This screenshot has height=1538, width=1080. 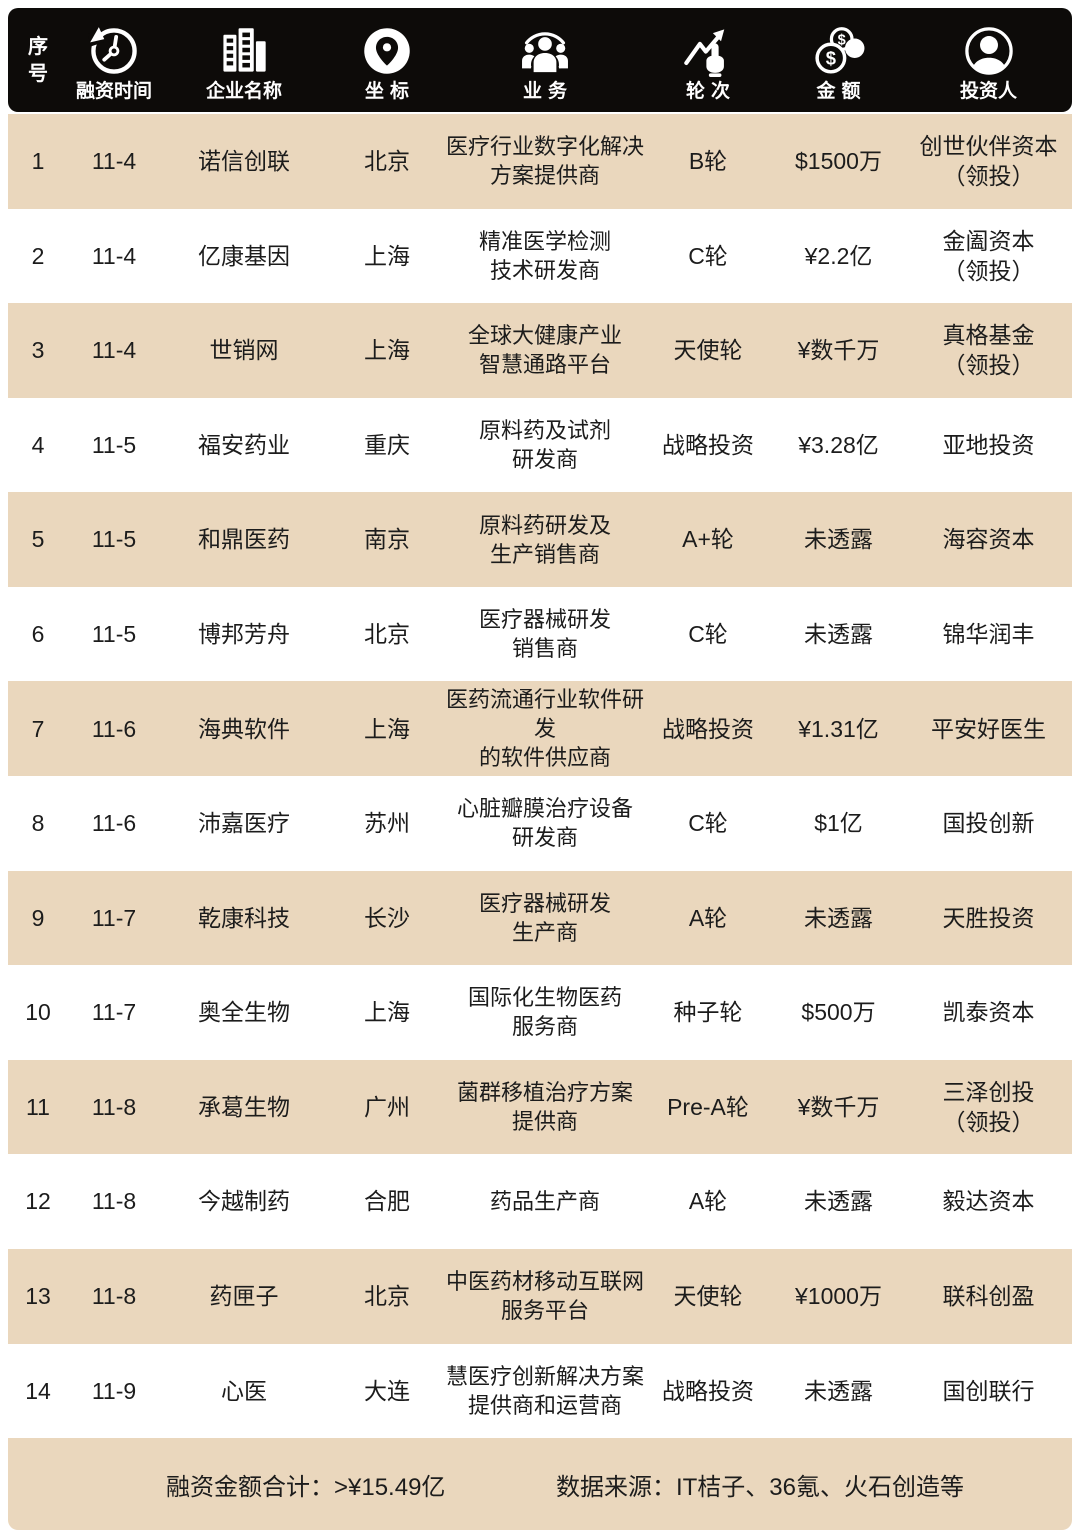 What do you see at coordinates (988, 1107) in the screenshot?
I see `investor-name: 三泽创投 （领投）` at bounding box center [988, 1107].